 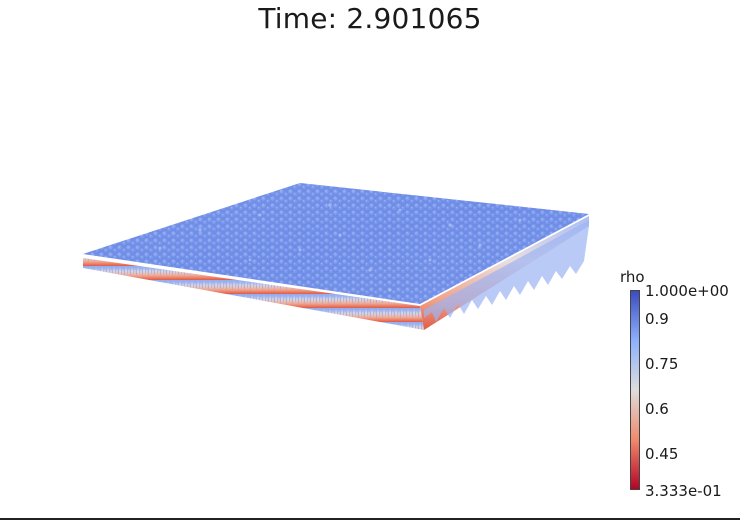 What do you see at coordinates (687, 291) in the screenshot?
I see `colorbar-max-label: 1.000e+00` at bounding box center [687, 291].